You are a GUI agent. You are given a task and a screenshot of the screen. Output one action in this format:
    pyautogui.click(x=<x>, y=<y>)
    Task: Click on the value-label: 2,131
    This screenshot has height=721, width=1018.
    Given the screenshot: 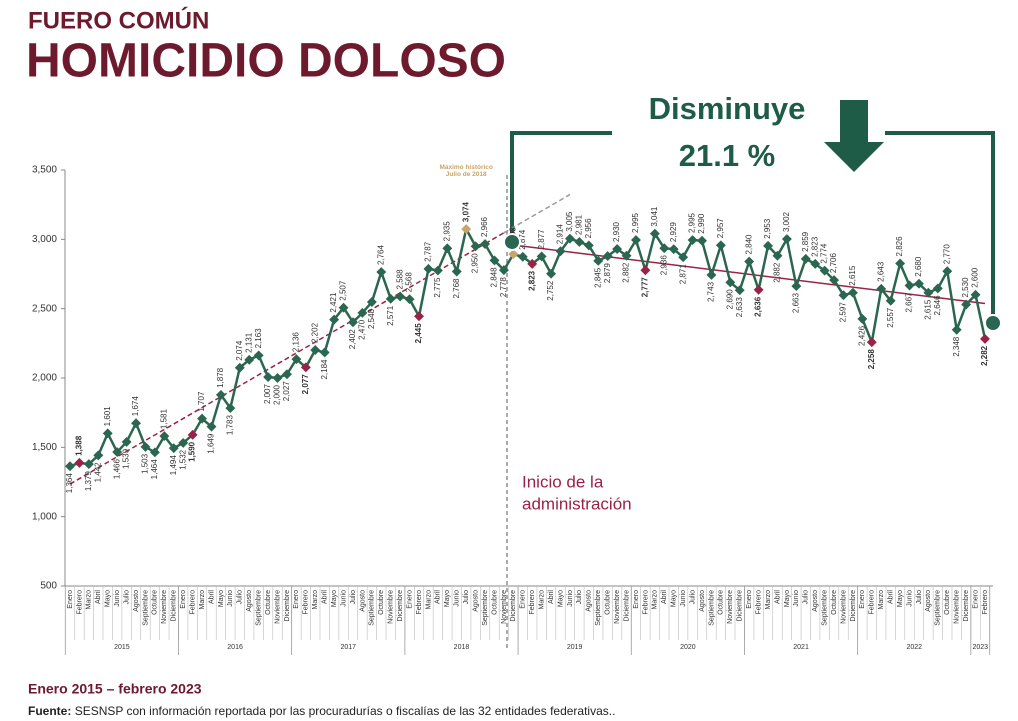 What is the action you would take?
    pyautogui.click(x=248, y=342)
    